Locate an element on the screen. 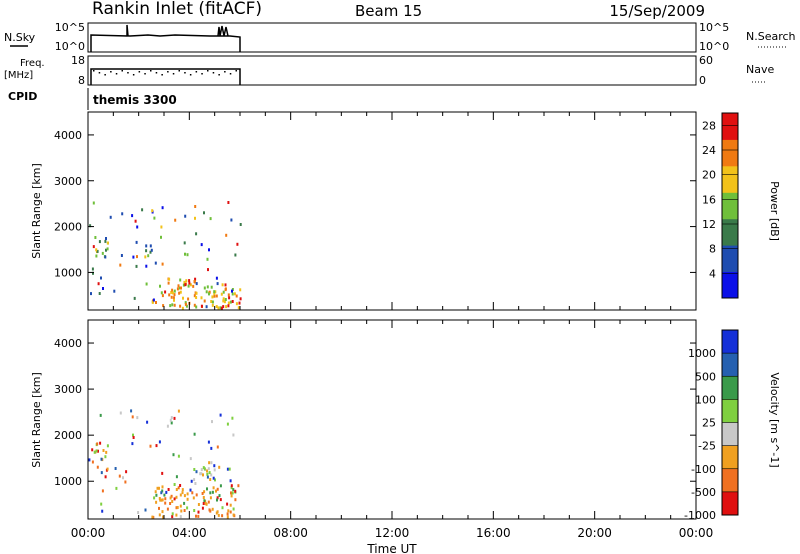 The image size is (800, 554). freq-trace is located at coordinates (165, 76).